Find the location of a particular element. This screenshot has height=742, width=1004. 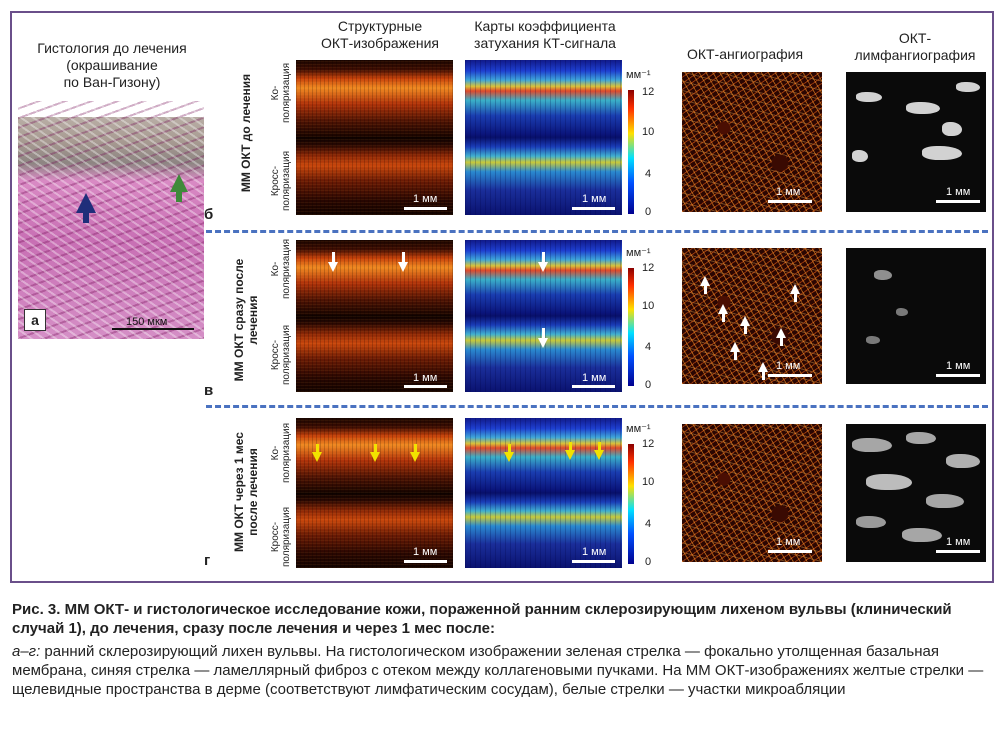

panel-letter-v: в is located at coordinates (209, 390).